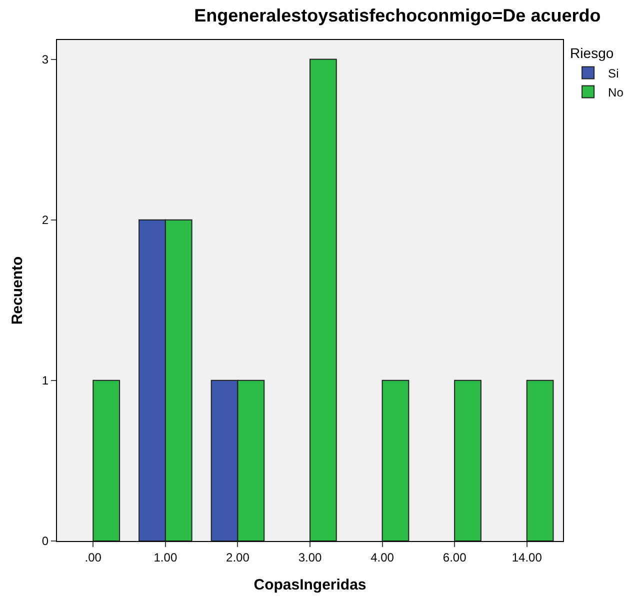 The height and width of the screenshot is (602, 641). What do you see at coordinates (454, 557) in the screenshot?
I see `x-tick-label: 6.00` at bounding box center [454, 557].